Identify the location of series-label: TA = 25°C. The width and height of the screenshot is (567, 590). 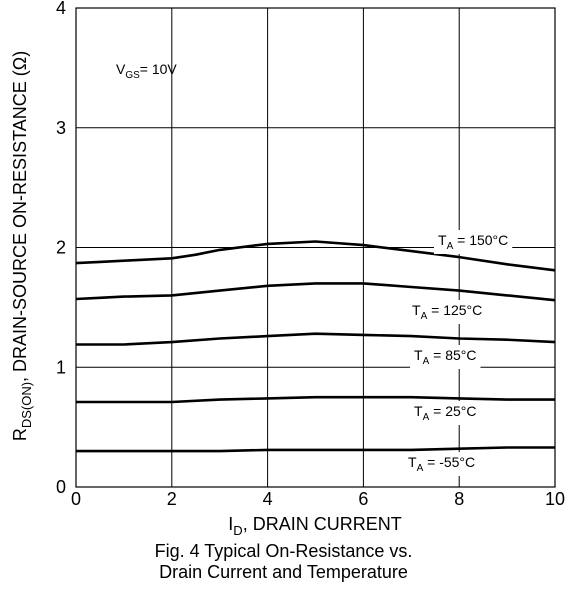
(445, 413).